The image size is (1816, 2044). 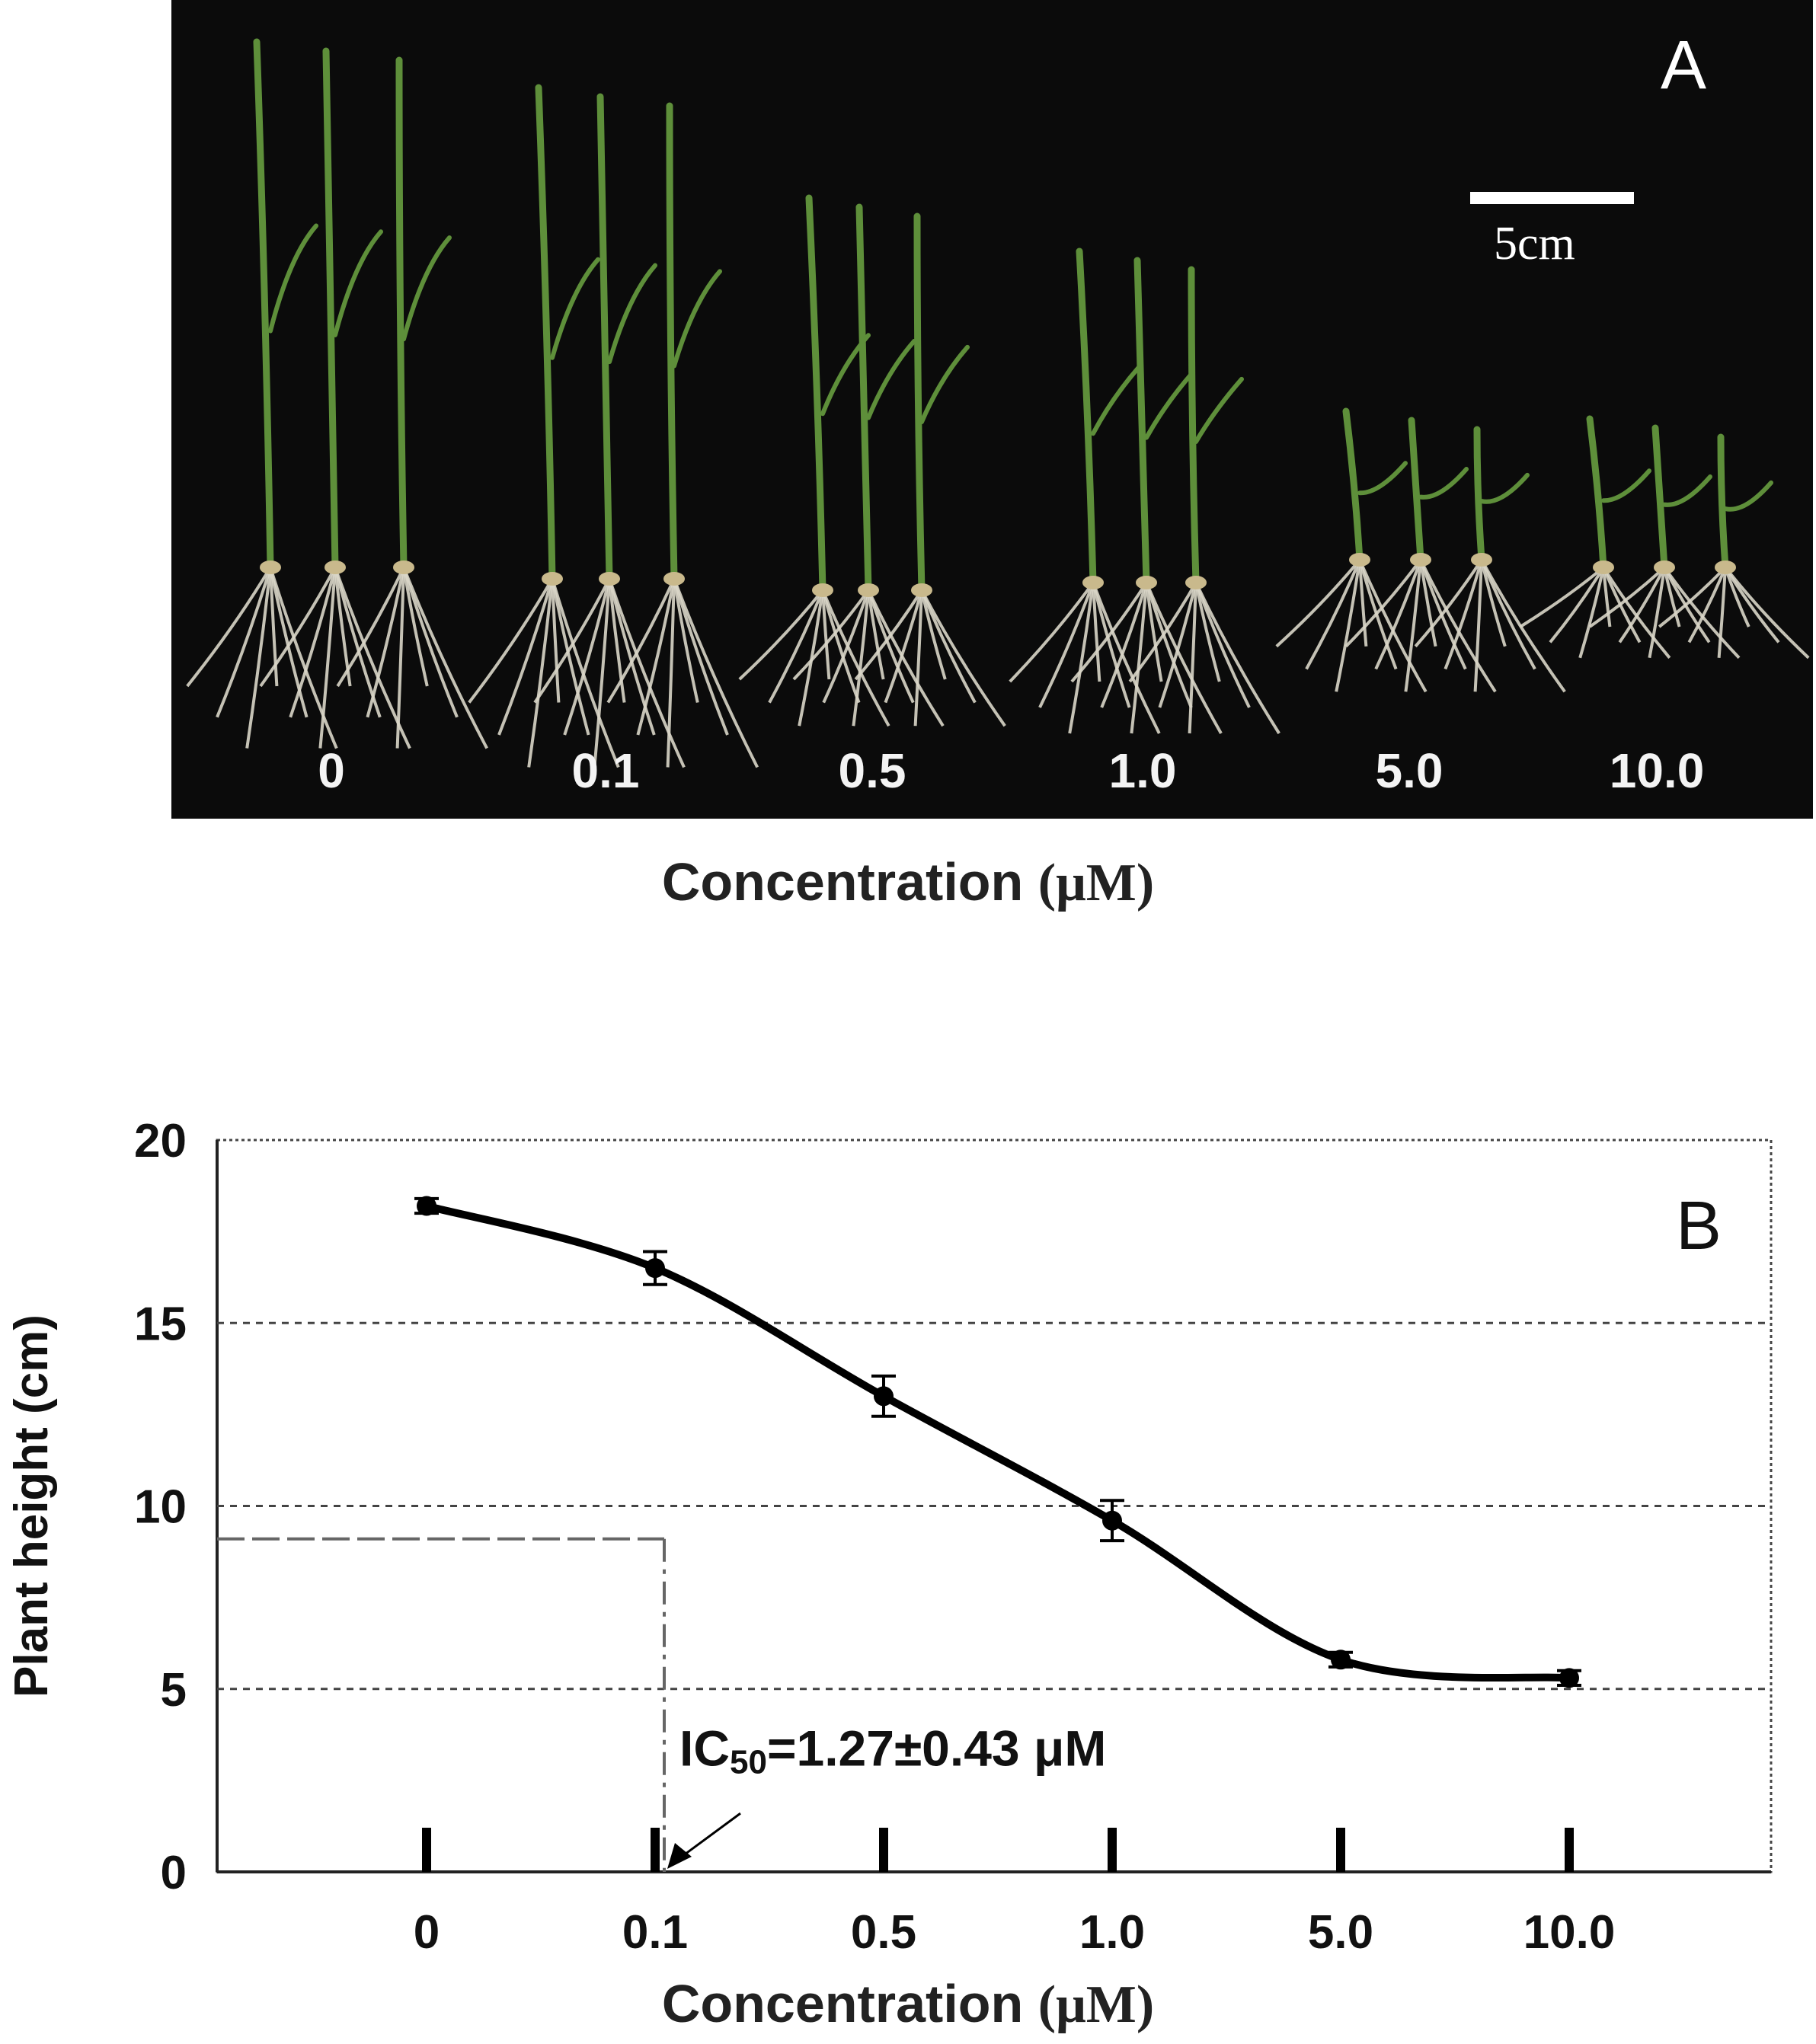 What do you see at coordinates (31, 1505) in the screenshot?
I see `y-axis-title: Plant height (cm)` at bounding box center [31, 1505].